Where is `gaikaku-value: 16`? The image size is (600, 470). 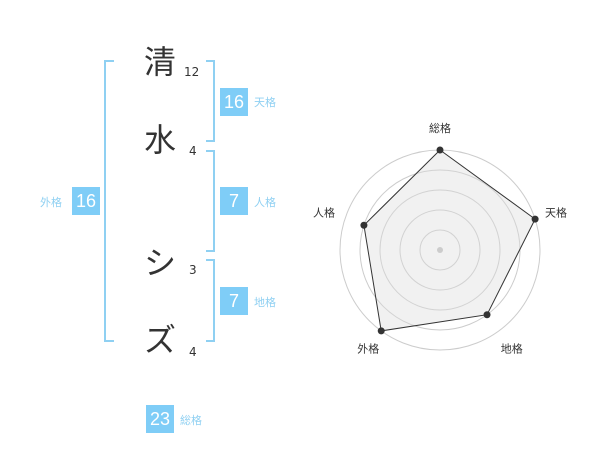
gaikaku-value: 16 is located at coordinates (86, 201).